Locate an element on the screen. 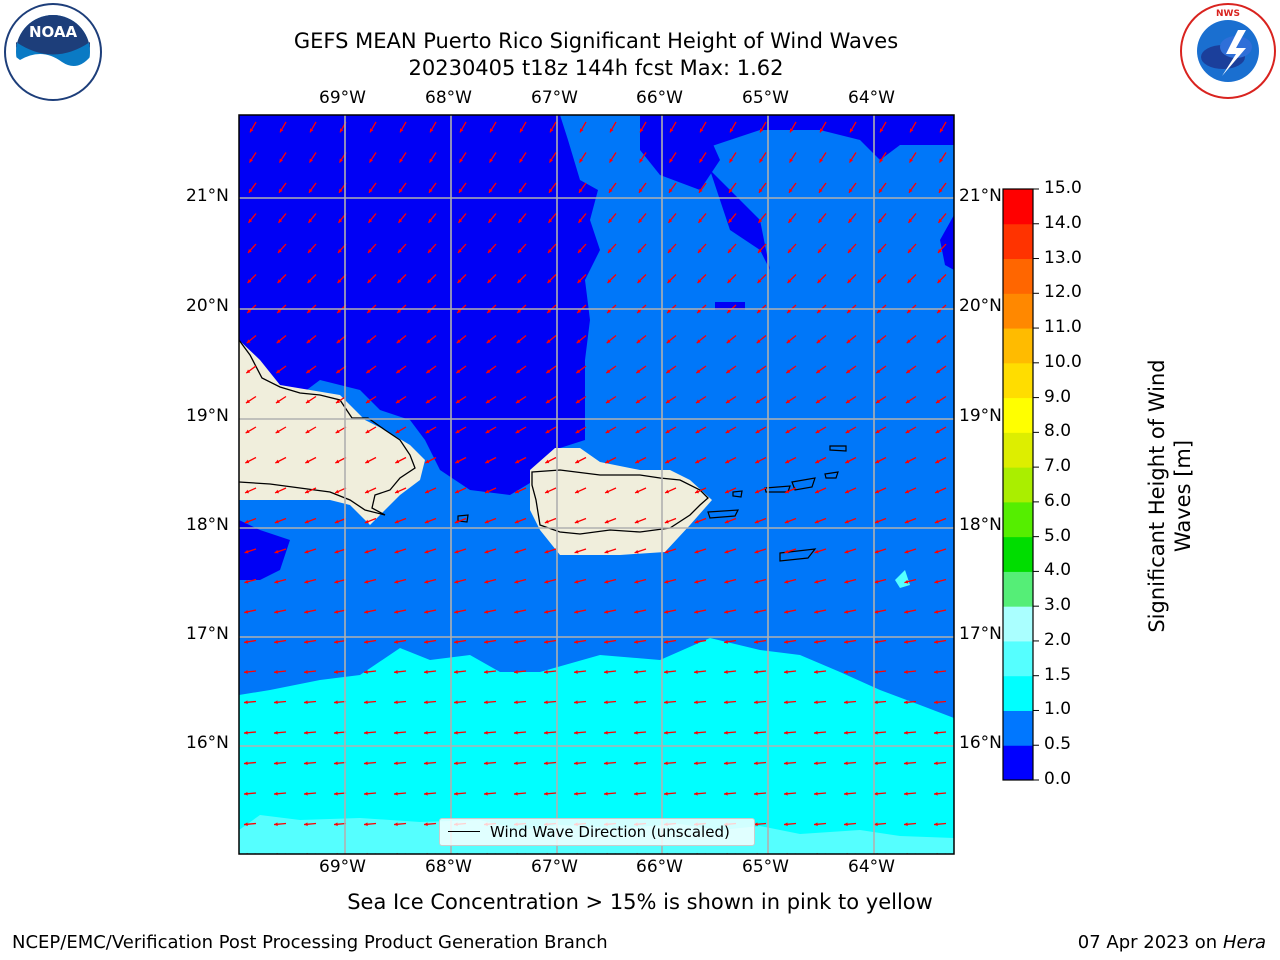  lon-label: 69°W is located at coordinates (342, 98).